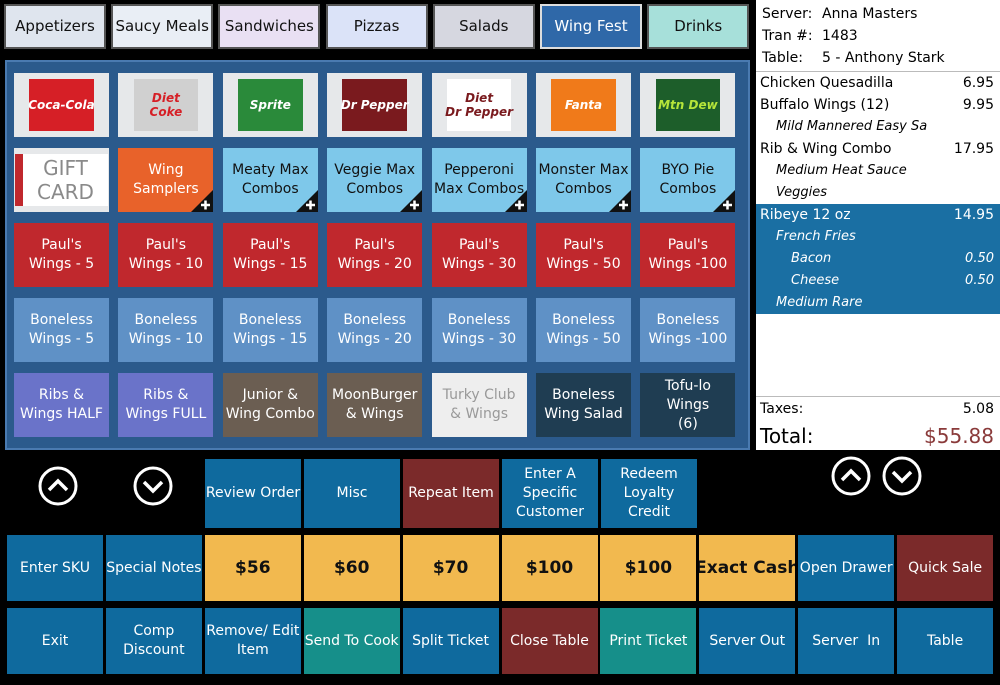  What do you see at coordinates (374, 264) in the screenshot?
I see `button-label: Wings - 20` at bounding box center [374, 264].